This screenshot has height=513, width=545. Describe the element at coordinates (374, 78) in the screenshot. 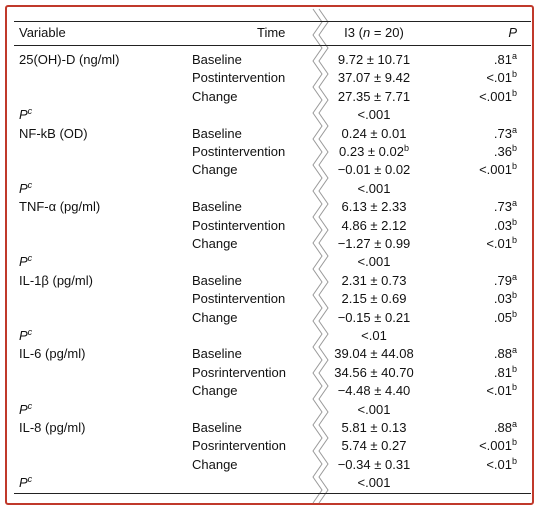

I see `value-cell: 37.07 ± 9.42` at that location.